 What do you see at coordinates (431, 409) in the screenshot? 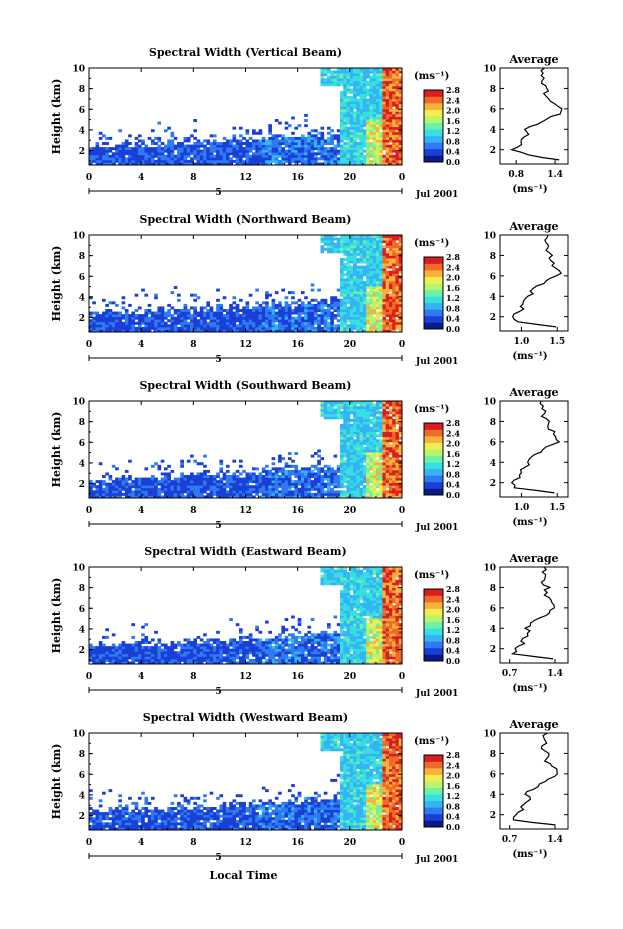
I see `colorbar-unit-label: (ms⁻¹)` at bounding box center [431, 409].